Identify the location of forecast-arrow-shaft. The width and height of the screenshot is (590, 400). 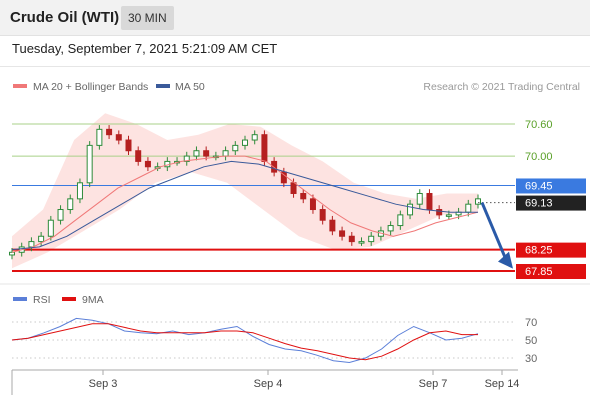
(494, 231).